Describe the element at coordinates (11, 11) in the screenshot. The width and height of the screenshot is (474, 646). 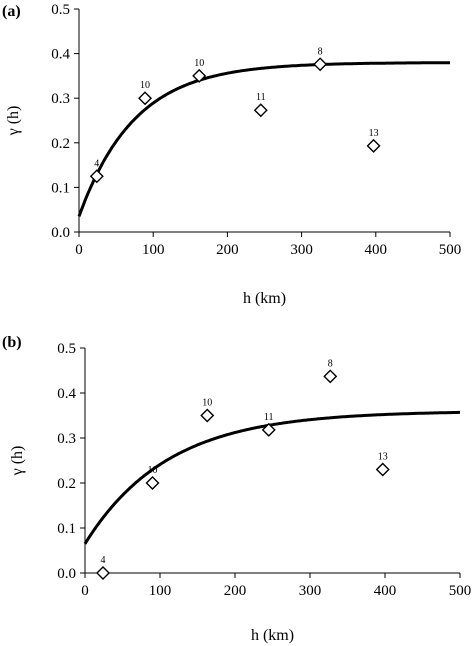
I see `panel-label: (a)` at that location.